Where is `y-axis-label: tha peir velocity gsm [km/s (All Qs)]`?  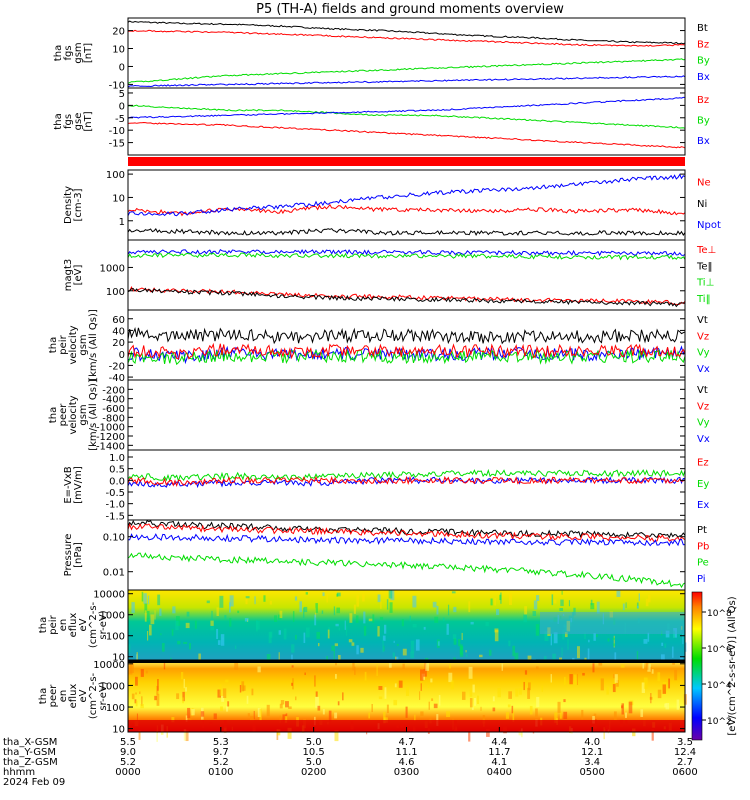 y-axis-label: tha peir velocity gsm [km/s (All Qs)] is located at coordinates (73, 345).